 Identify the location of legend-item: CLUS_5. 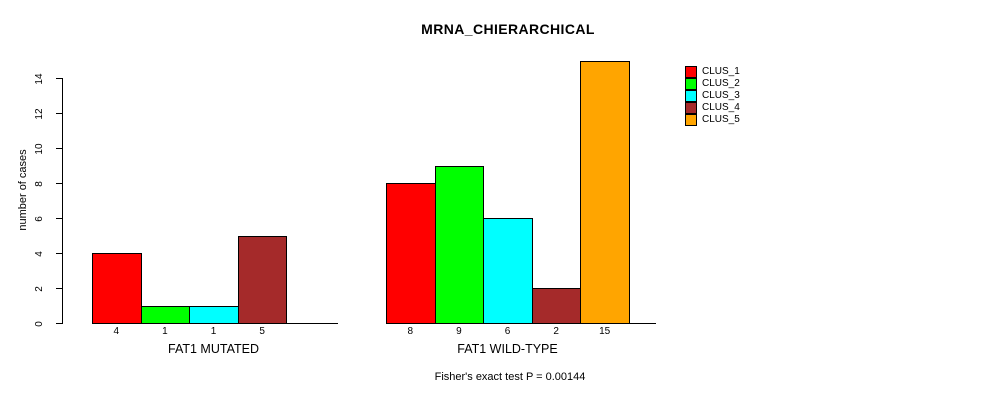
(712, 120).